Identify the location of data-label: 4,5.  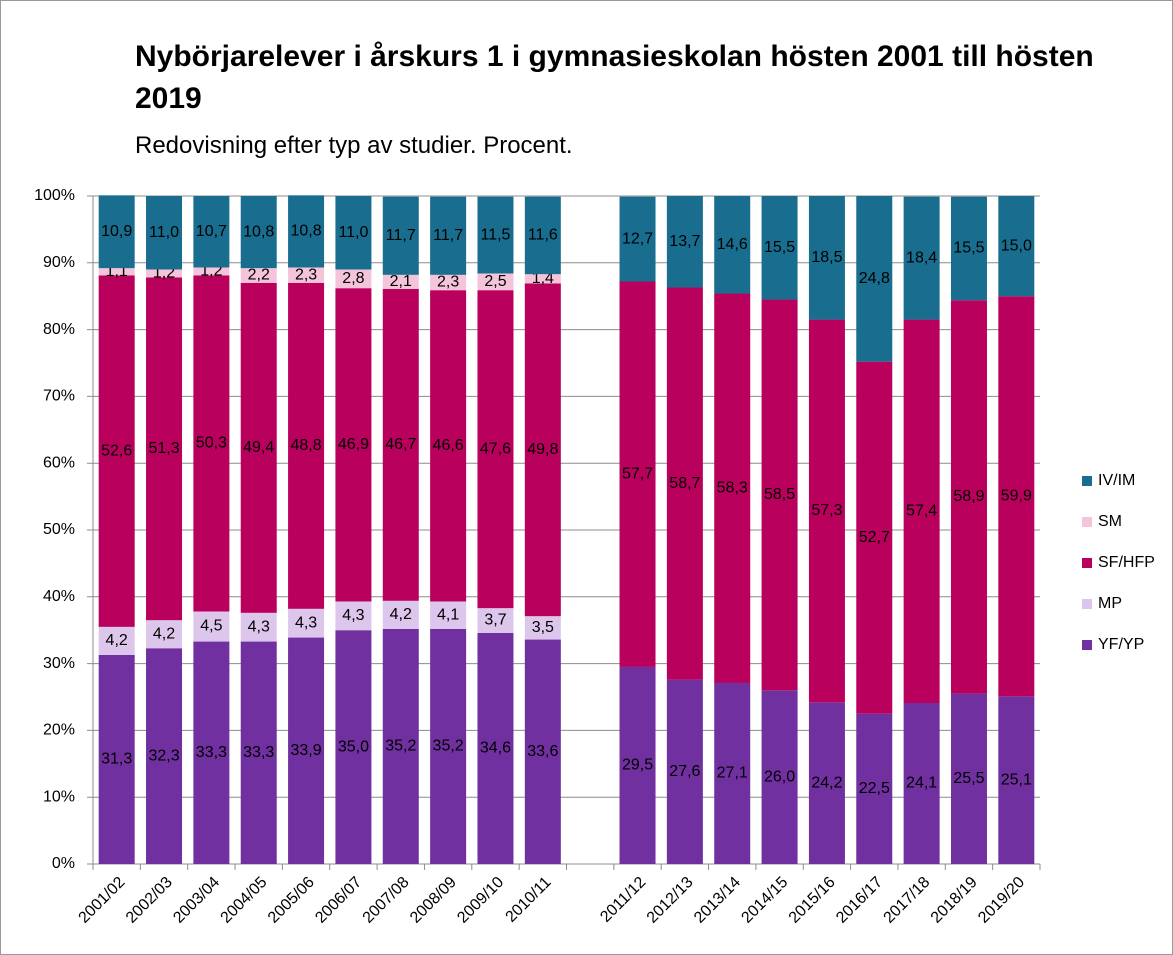
(211, 626).